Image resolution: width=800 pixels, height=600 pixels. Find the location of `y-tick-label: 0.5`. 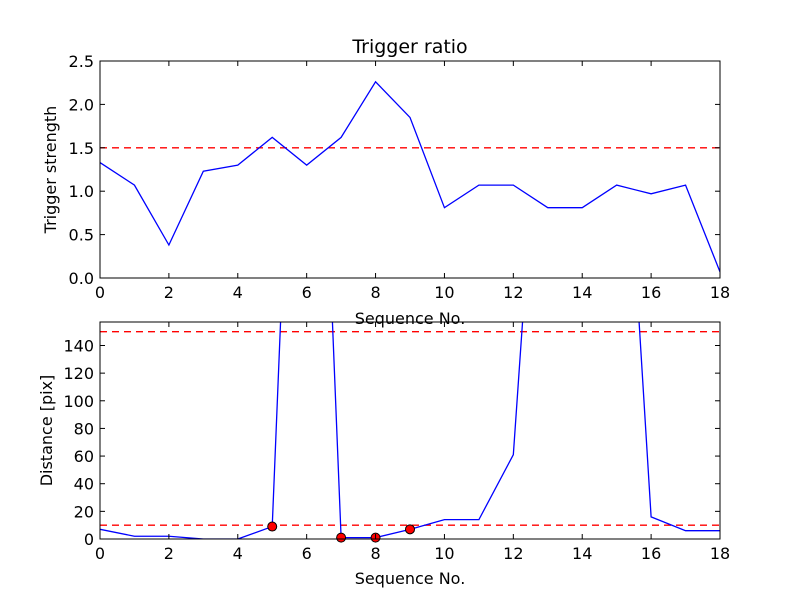

y-tick-label: 0.5 is located at coordinates (81, 235).